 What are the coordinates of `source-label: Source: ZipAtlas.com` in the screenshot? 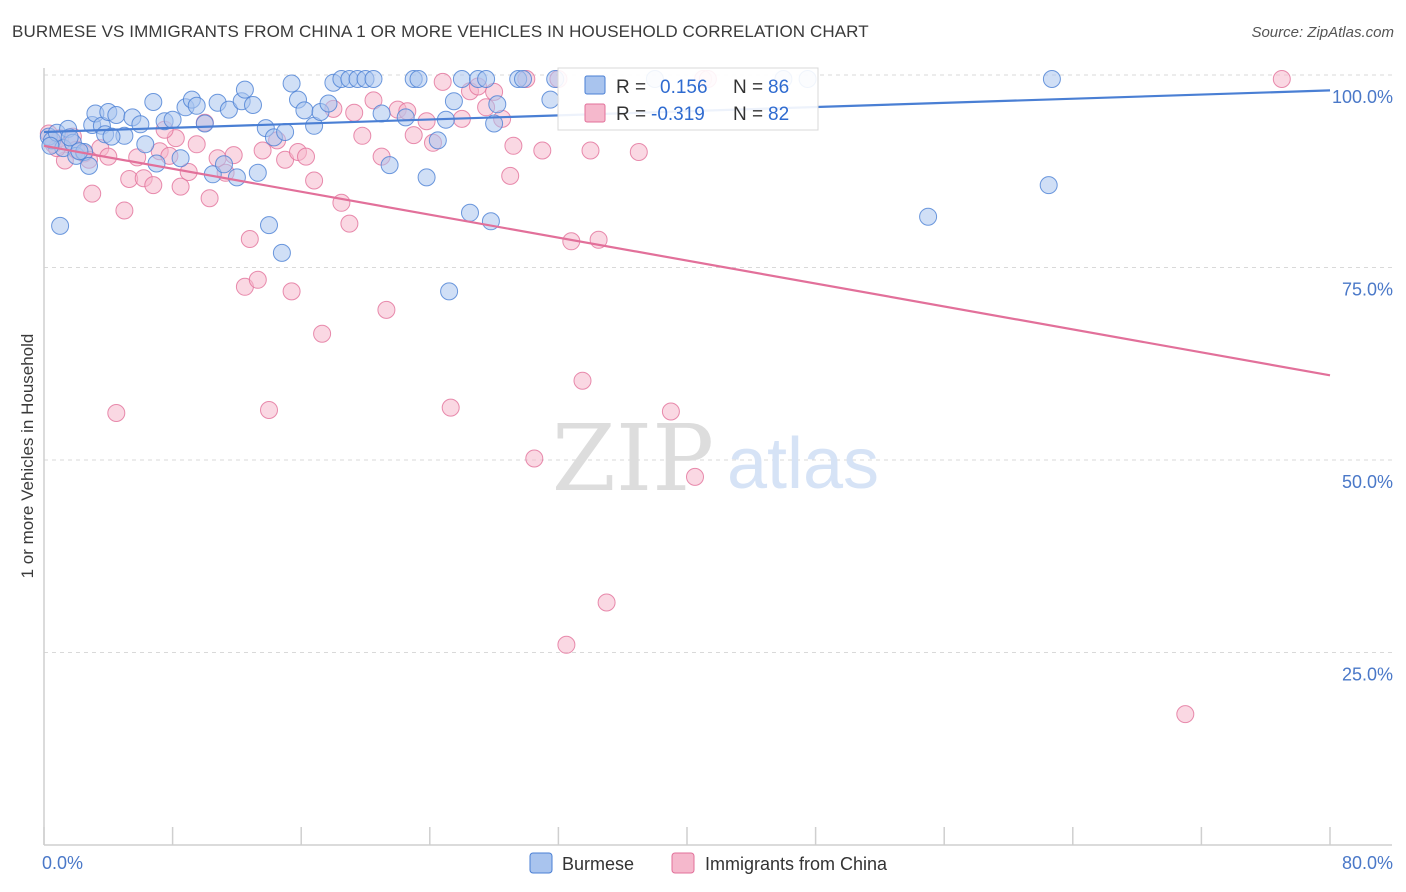 It's located at (1322, 32).